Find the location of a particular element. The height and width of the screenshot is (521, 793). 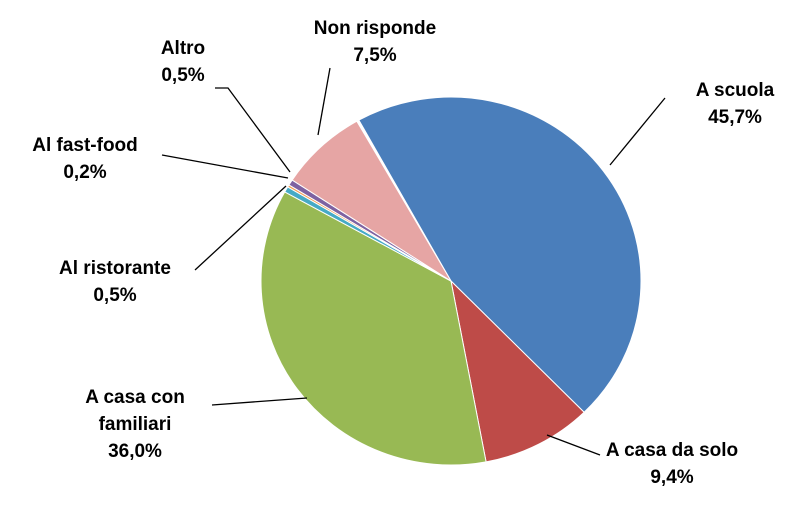

value-label: 0,2% is located at coordinates (85, 172).